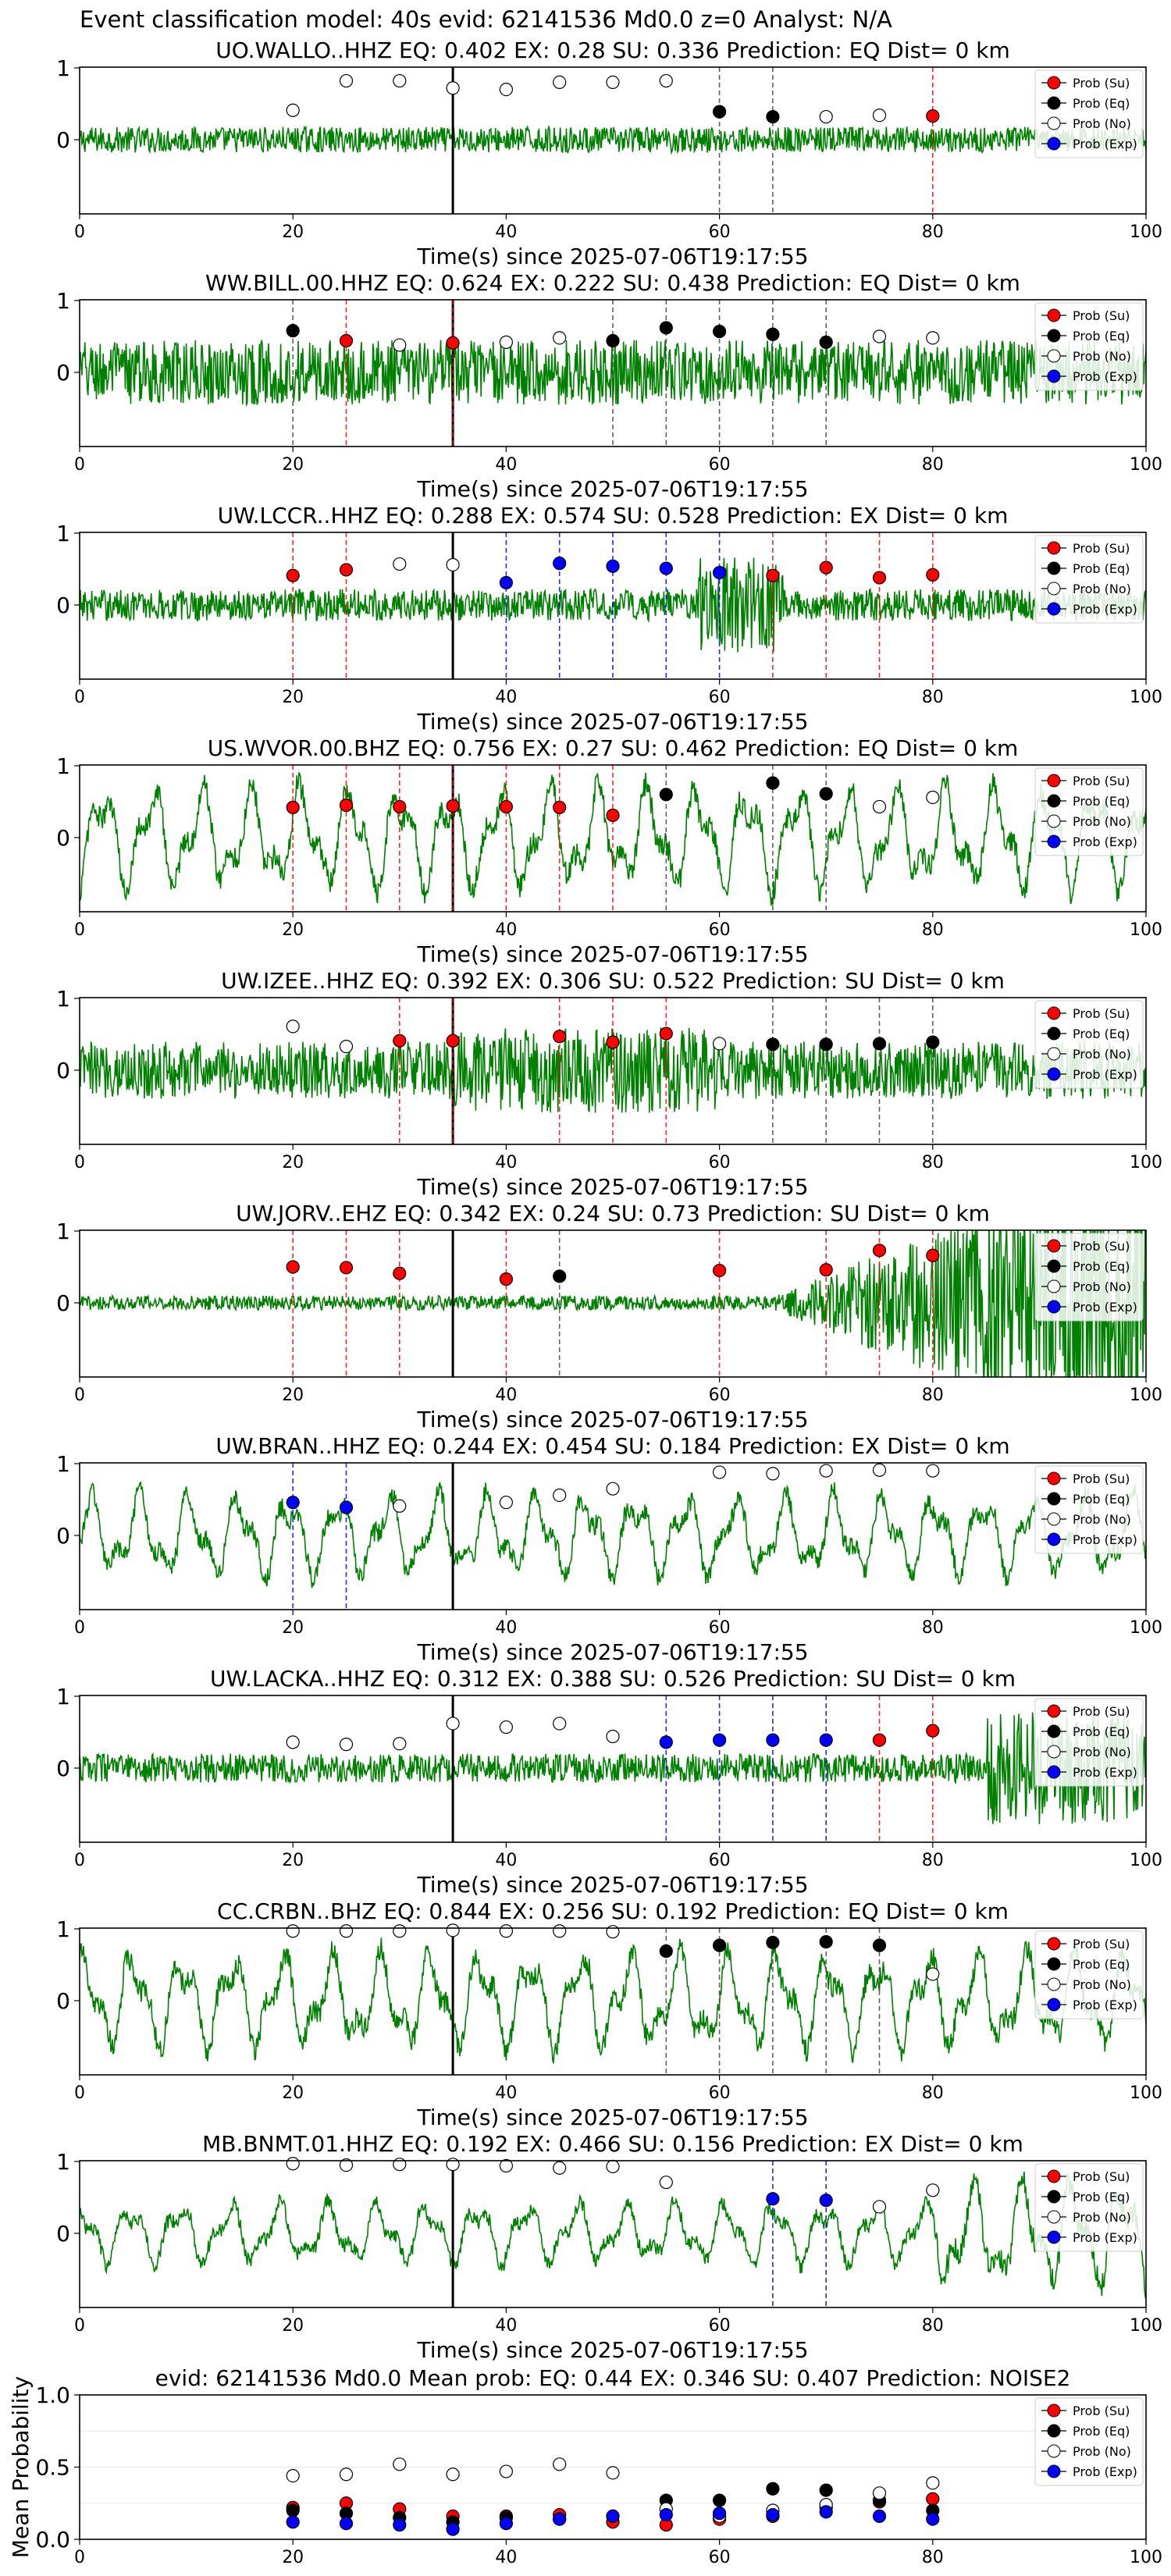  Describe the element at coordinates (63, 1536) in the screenshot. I see `chart-7-ytick-label-0: 0` at that location.